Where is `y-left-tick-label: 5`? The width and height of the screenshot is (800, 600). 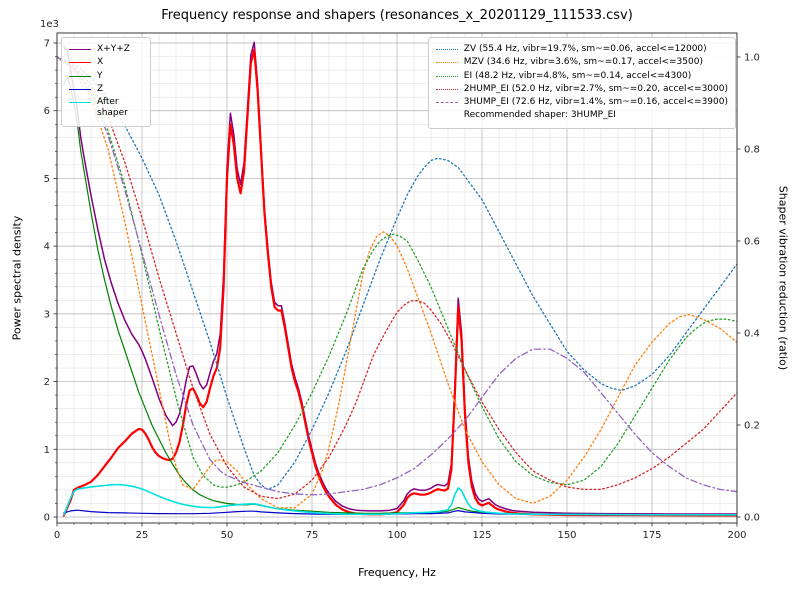 y-left-tick-label: 5 is located at coordinates (47, 179).